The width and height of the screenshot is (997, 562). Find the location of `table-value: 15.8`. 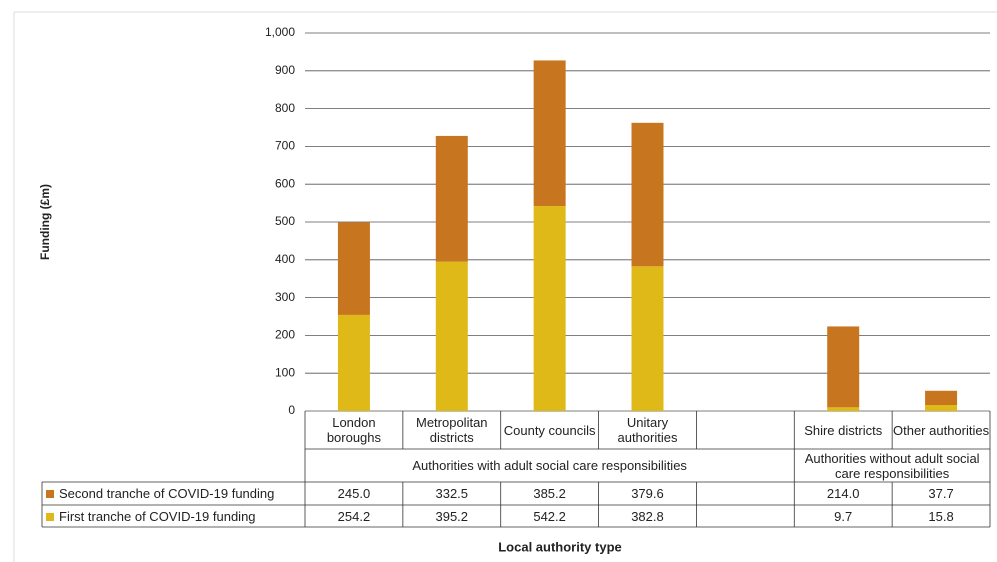

table-value: 15.8 is located at coordinates (941, 516).